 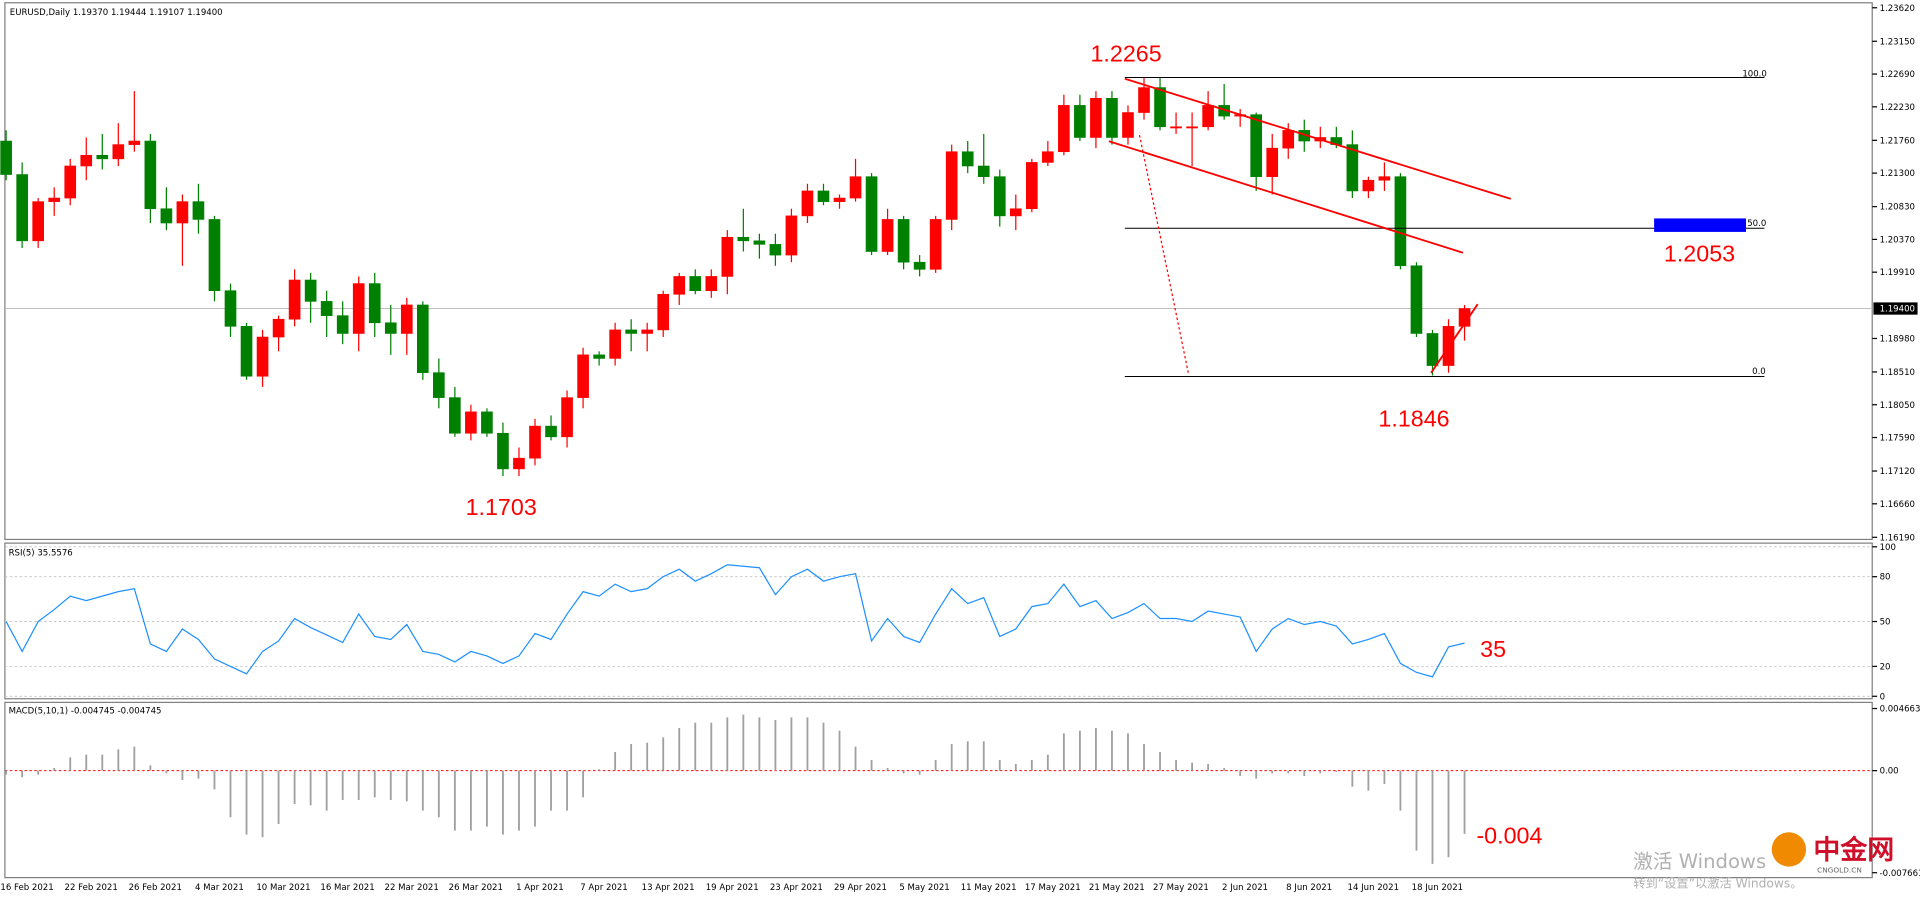 What do you see at coordinates (604, 888) in the screenshot?
I see `x-tick-label: 7 Apr 2021` at bounding box center [604, 888].